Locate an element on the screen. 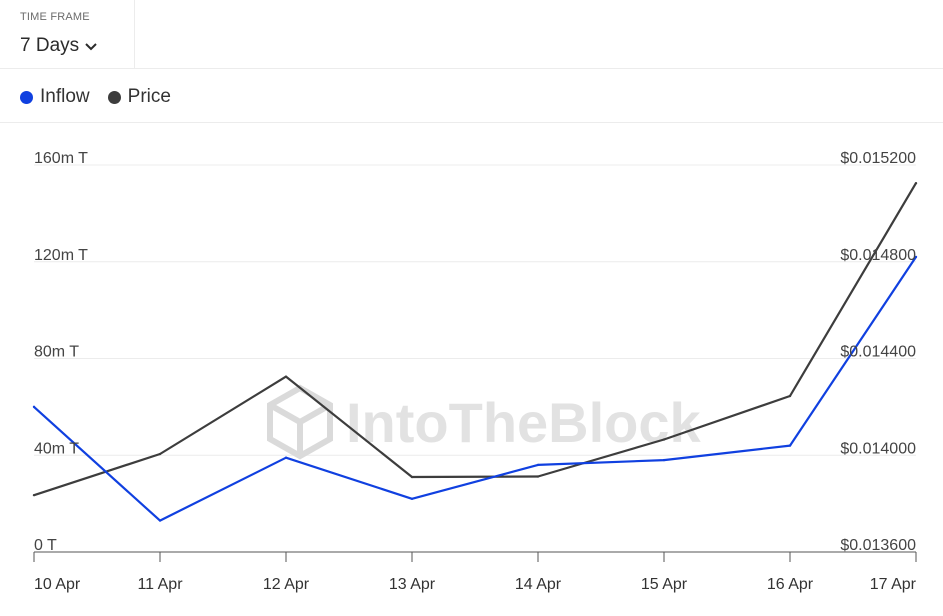 The width and height of the screenshot is (943, 616). watermark: IntoTheBlock is located at coordinates (484, 422).